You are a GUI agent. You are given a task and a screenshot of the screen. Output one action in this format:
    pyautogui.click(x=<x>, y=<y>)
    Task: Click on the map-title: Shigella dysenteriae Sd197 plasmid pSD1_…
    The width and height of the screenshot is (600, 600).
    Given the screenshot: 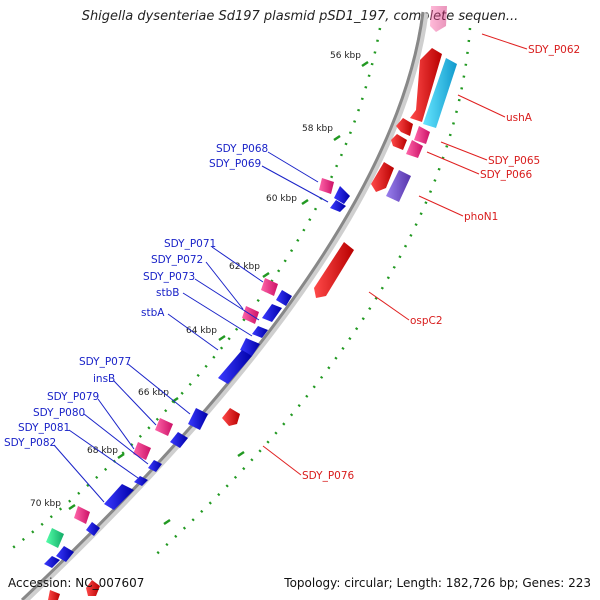 What is the action you would take?
    pyautogui.click(x=300, y=16)
    